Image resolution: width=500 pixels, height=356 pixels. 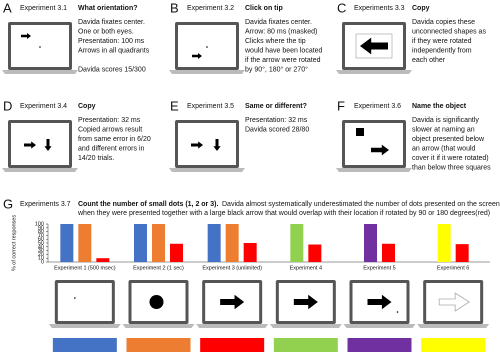 I want to click on x-tick-label: Experiment 1 (500 msec), so click(x=85, y=268).